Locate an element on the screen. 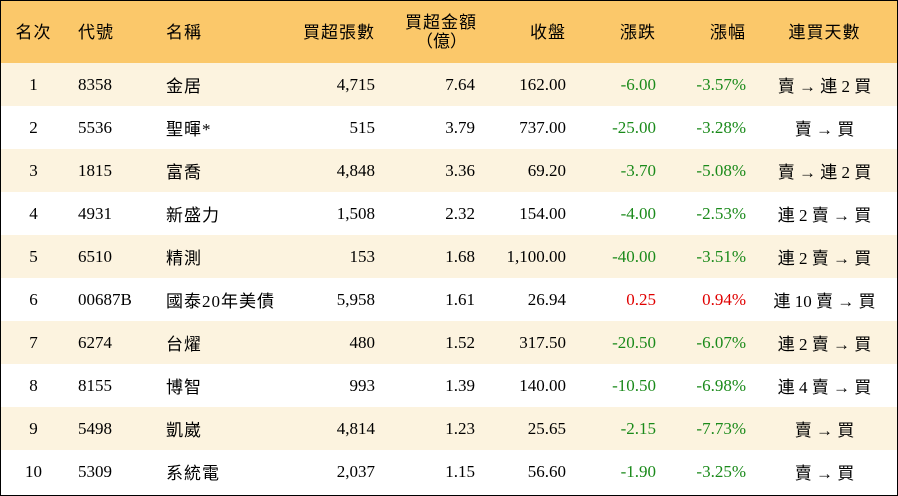  cell-code: 8155 is located at coordinates (95, 385).